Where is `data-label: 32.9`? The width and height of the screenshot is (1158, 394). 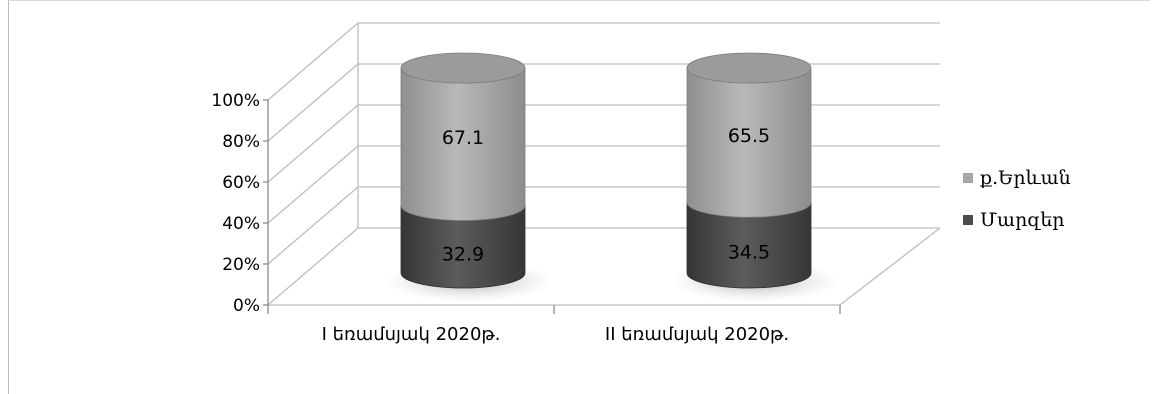 data-label: 32.9 is located at coordinates (463, 254).